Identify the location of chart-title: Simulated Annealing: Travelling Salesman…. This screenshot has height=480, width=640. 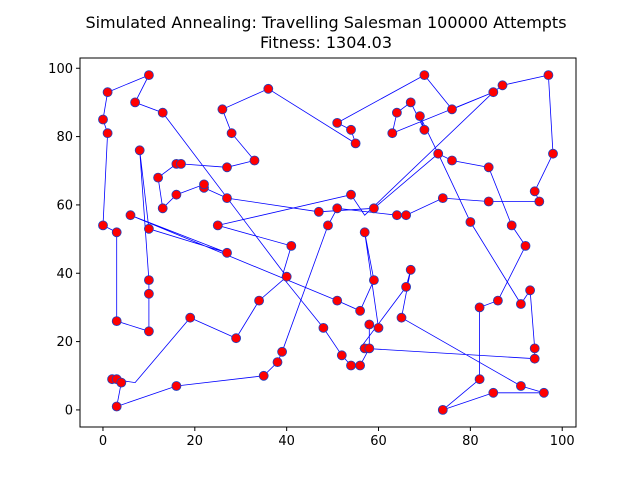
(325, 22).